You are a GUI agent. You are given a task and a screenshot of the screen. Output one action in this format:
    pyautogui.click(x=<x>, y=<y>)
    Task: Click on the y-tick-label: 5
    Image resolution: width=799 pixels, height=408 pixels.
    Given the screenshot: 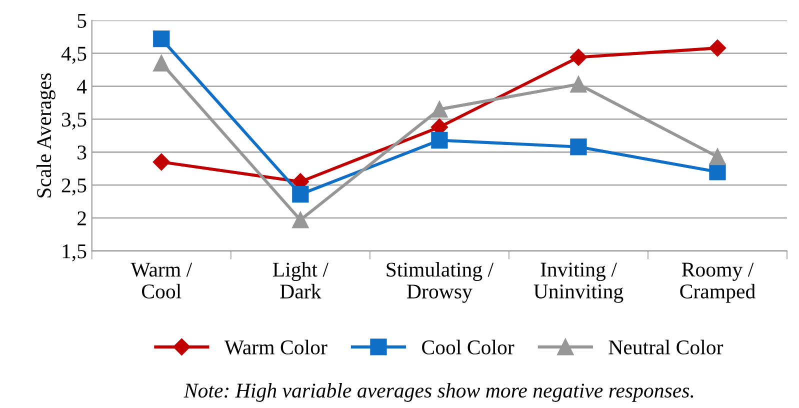 What is the action you would take?
    pyautogui.click(x=82, y=21)
    